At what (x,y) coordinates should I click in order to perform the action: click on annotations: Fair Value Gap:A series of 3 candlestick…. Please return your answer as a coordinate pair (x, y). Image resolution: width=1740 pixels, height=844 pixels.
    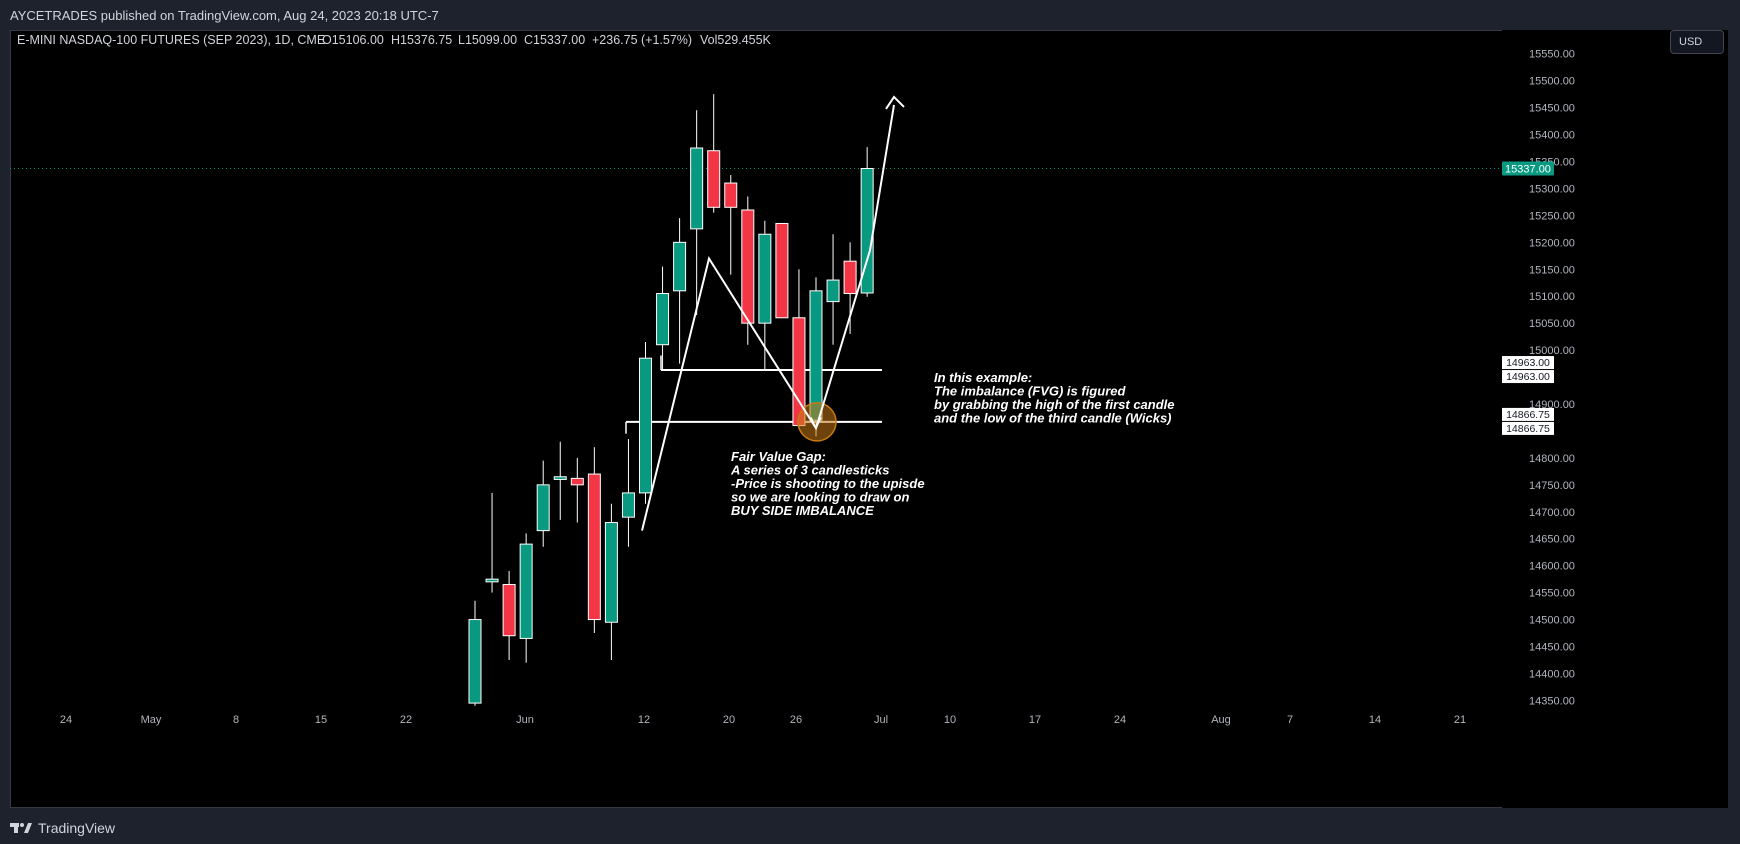
    Looking at the image, I should click on (952, 444).